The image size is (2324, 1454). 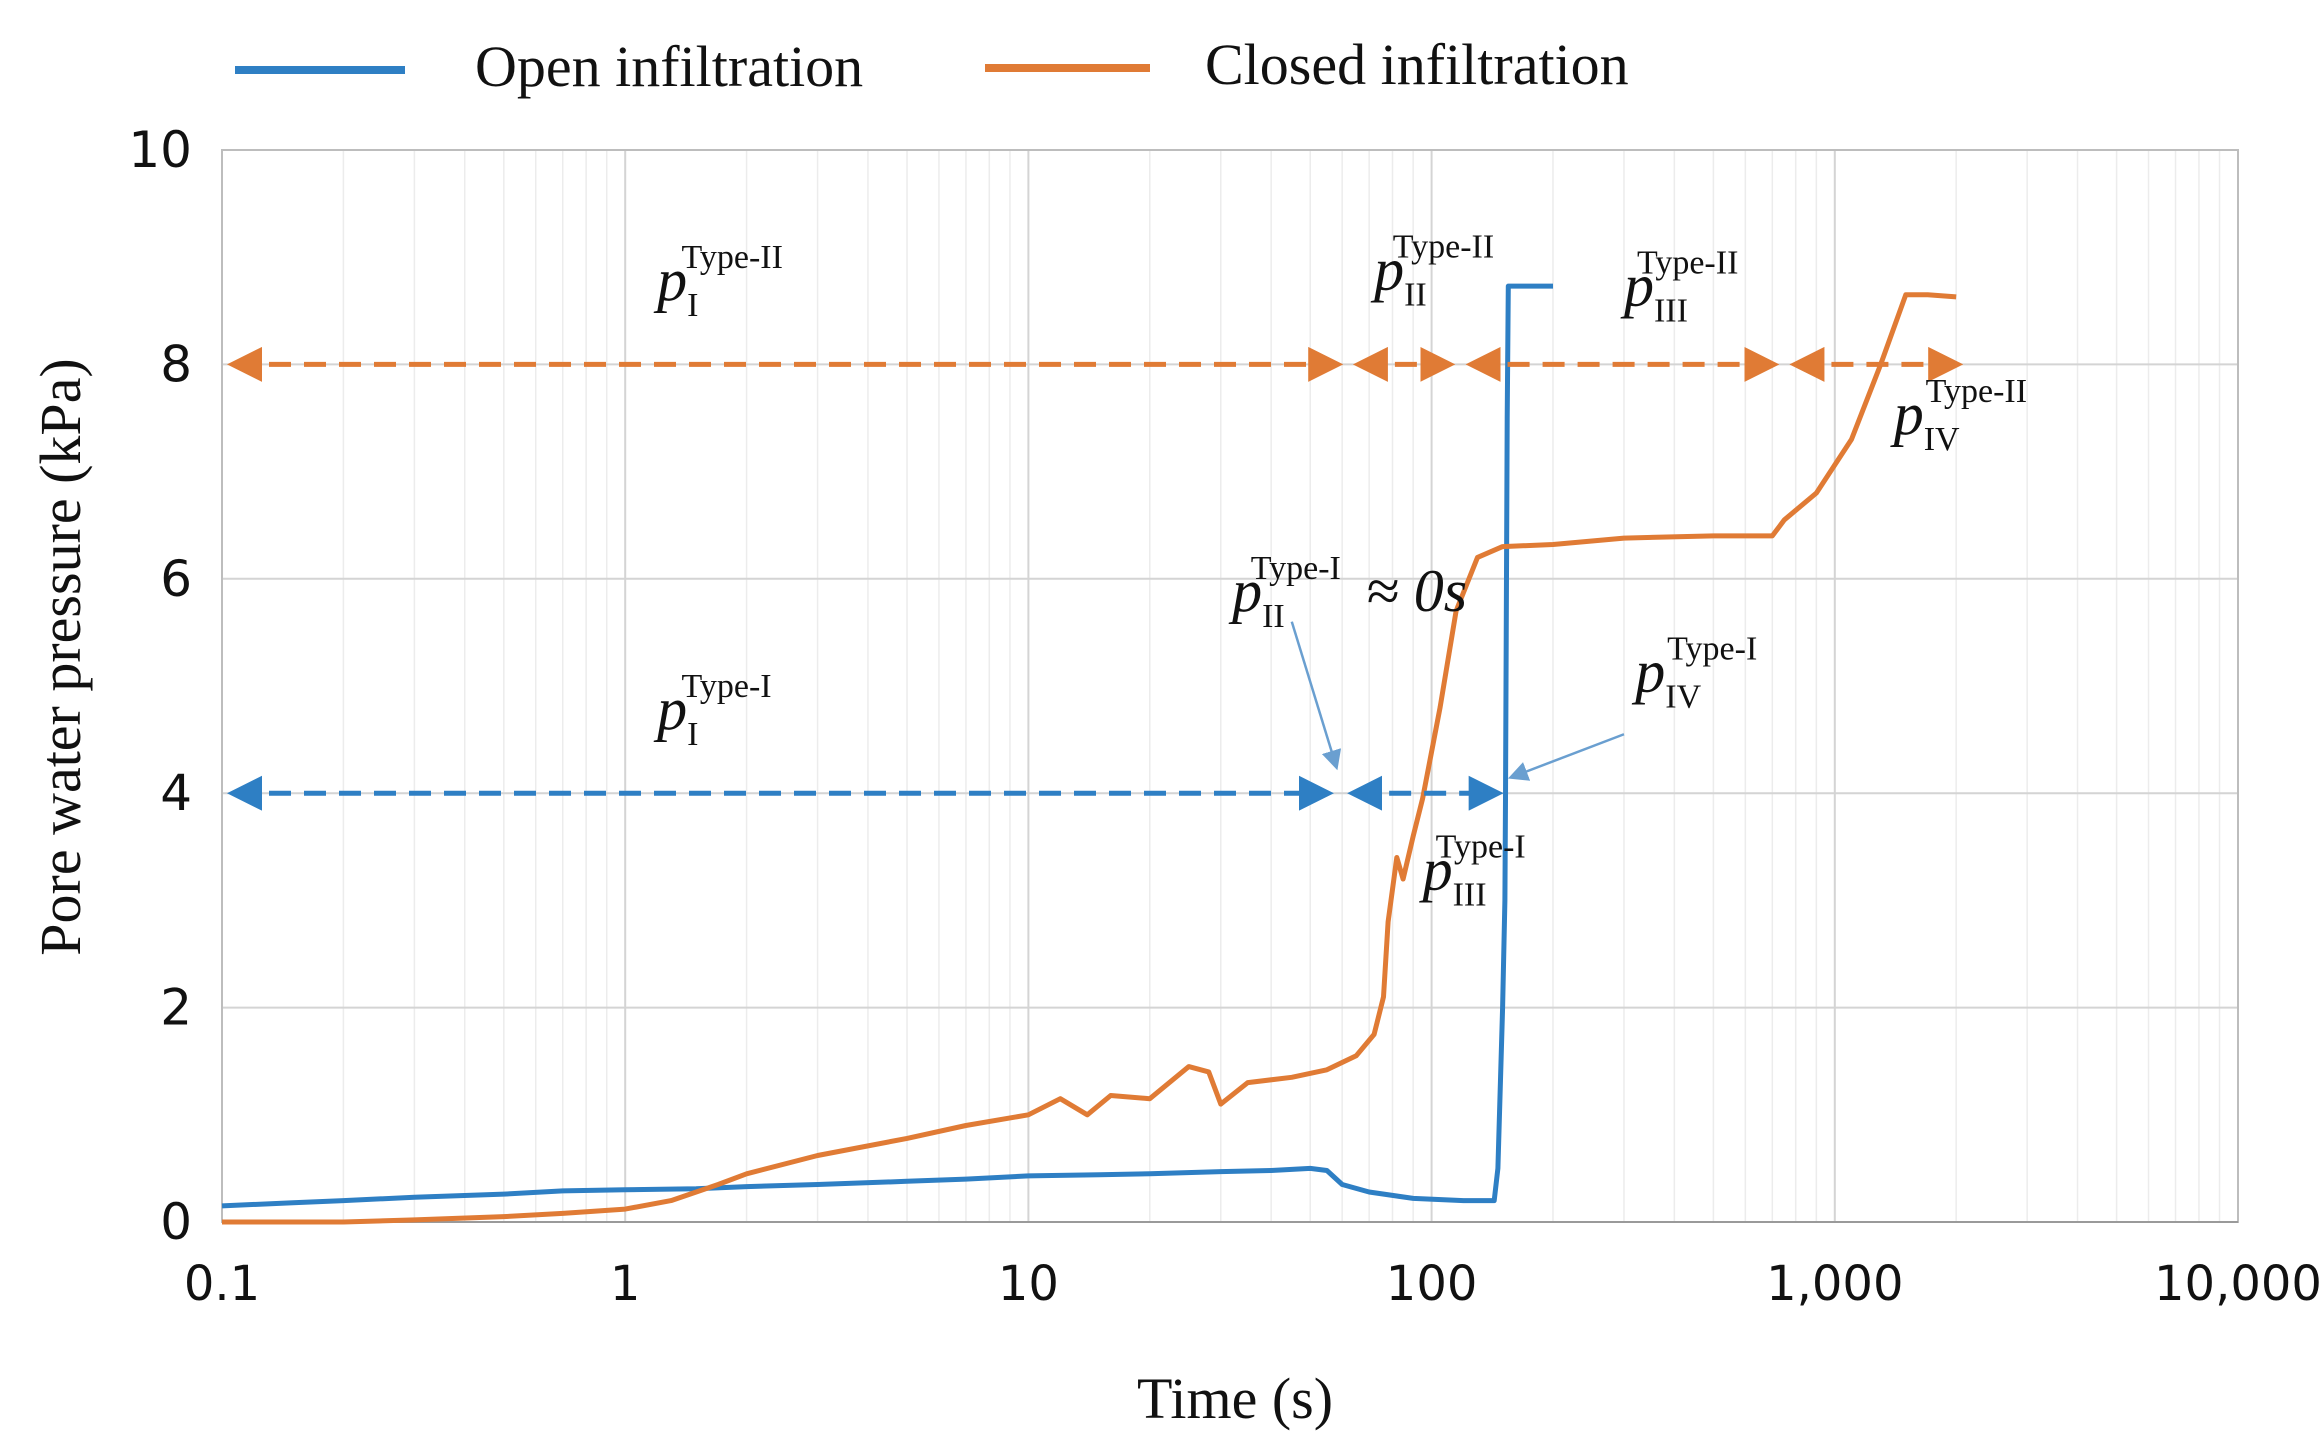 I want to click on y-tick-label: 0, so click(x=176, y=1222).